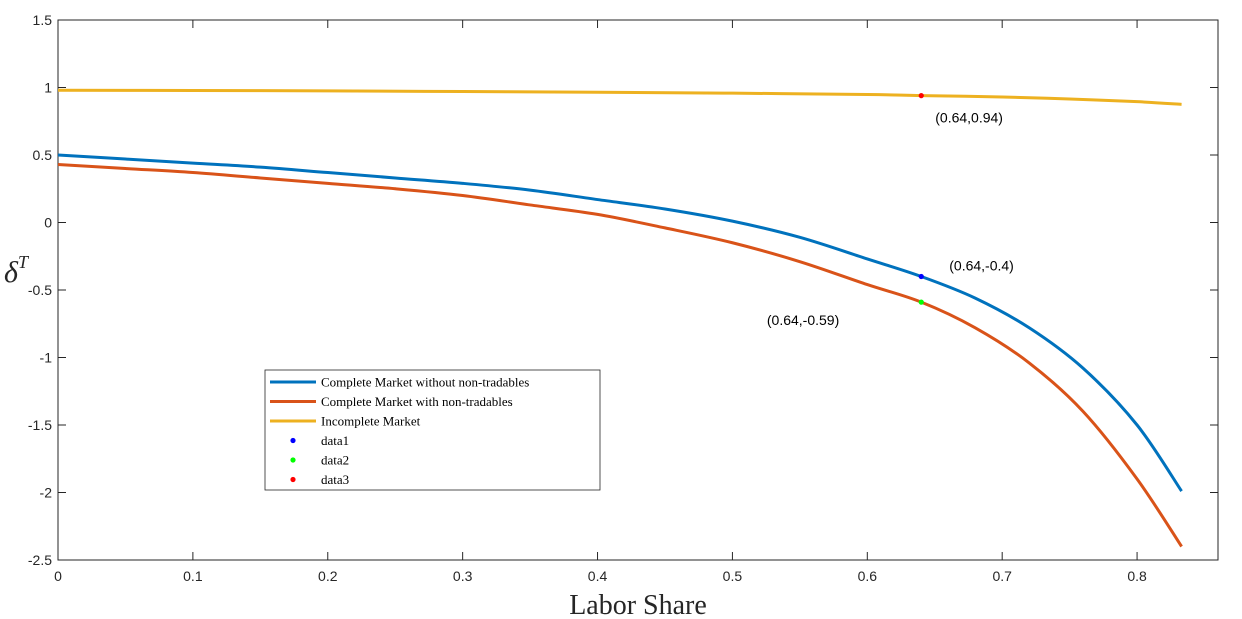  What do you see at coordinates (619, 97) in the screenshot?
I see `series-line-incomplete-market` at bounding box center [619, 97].